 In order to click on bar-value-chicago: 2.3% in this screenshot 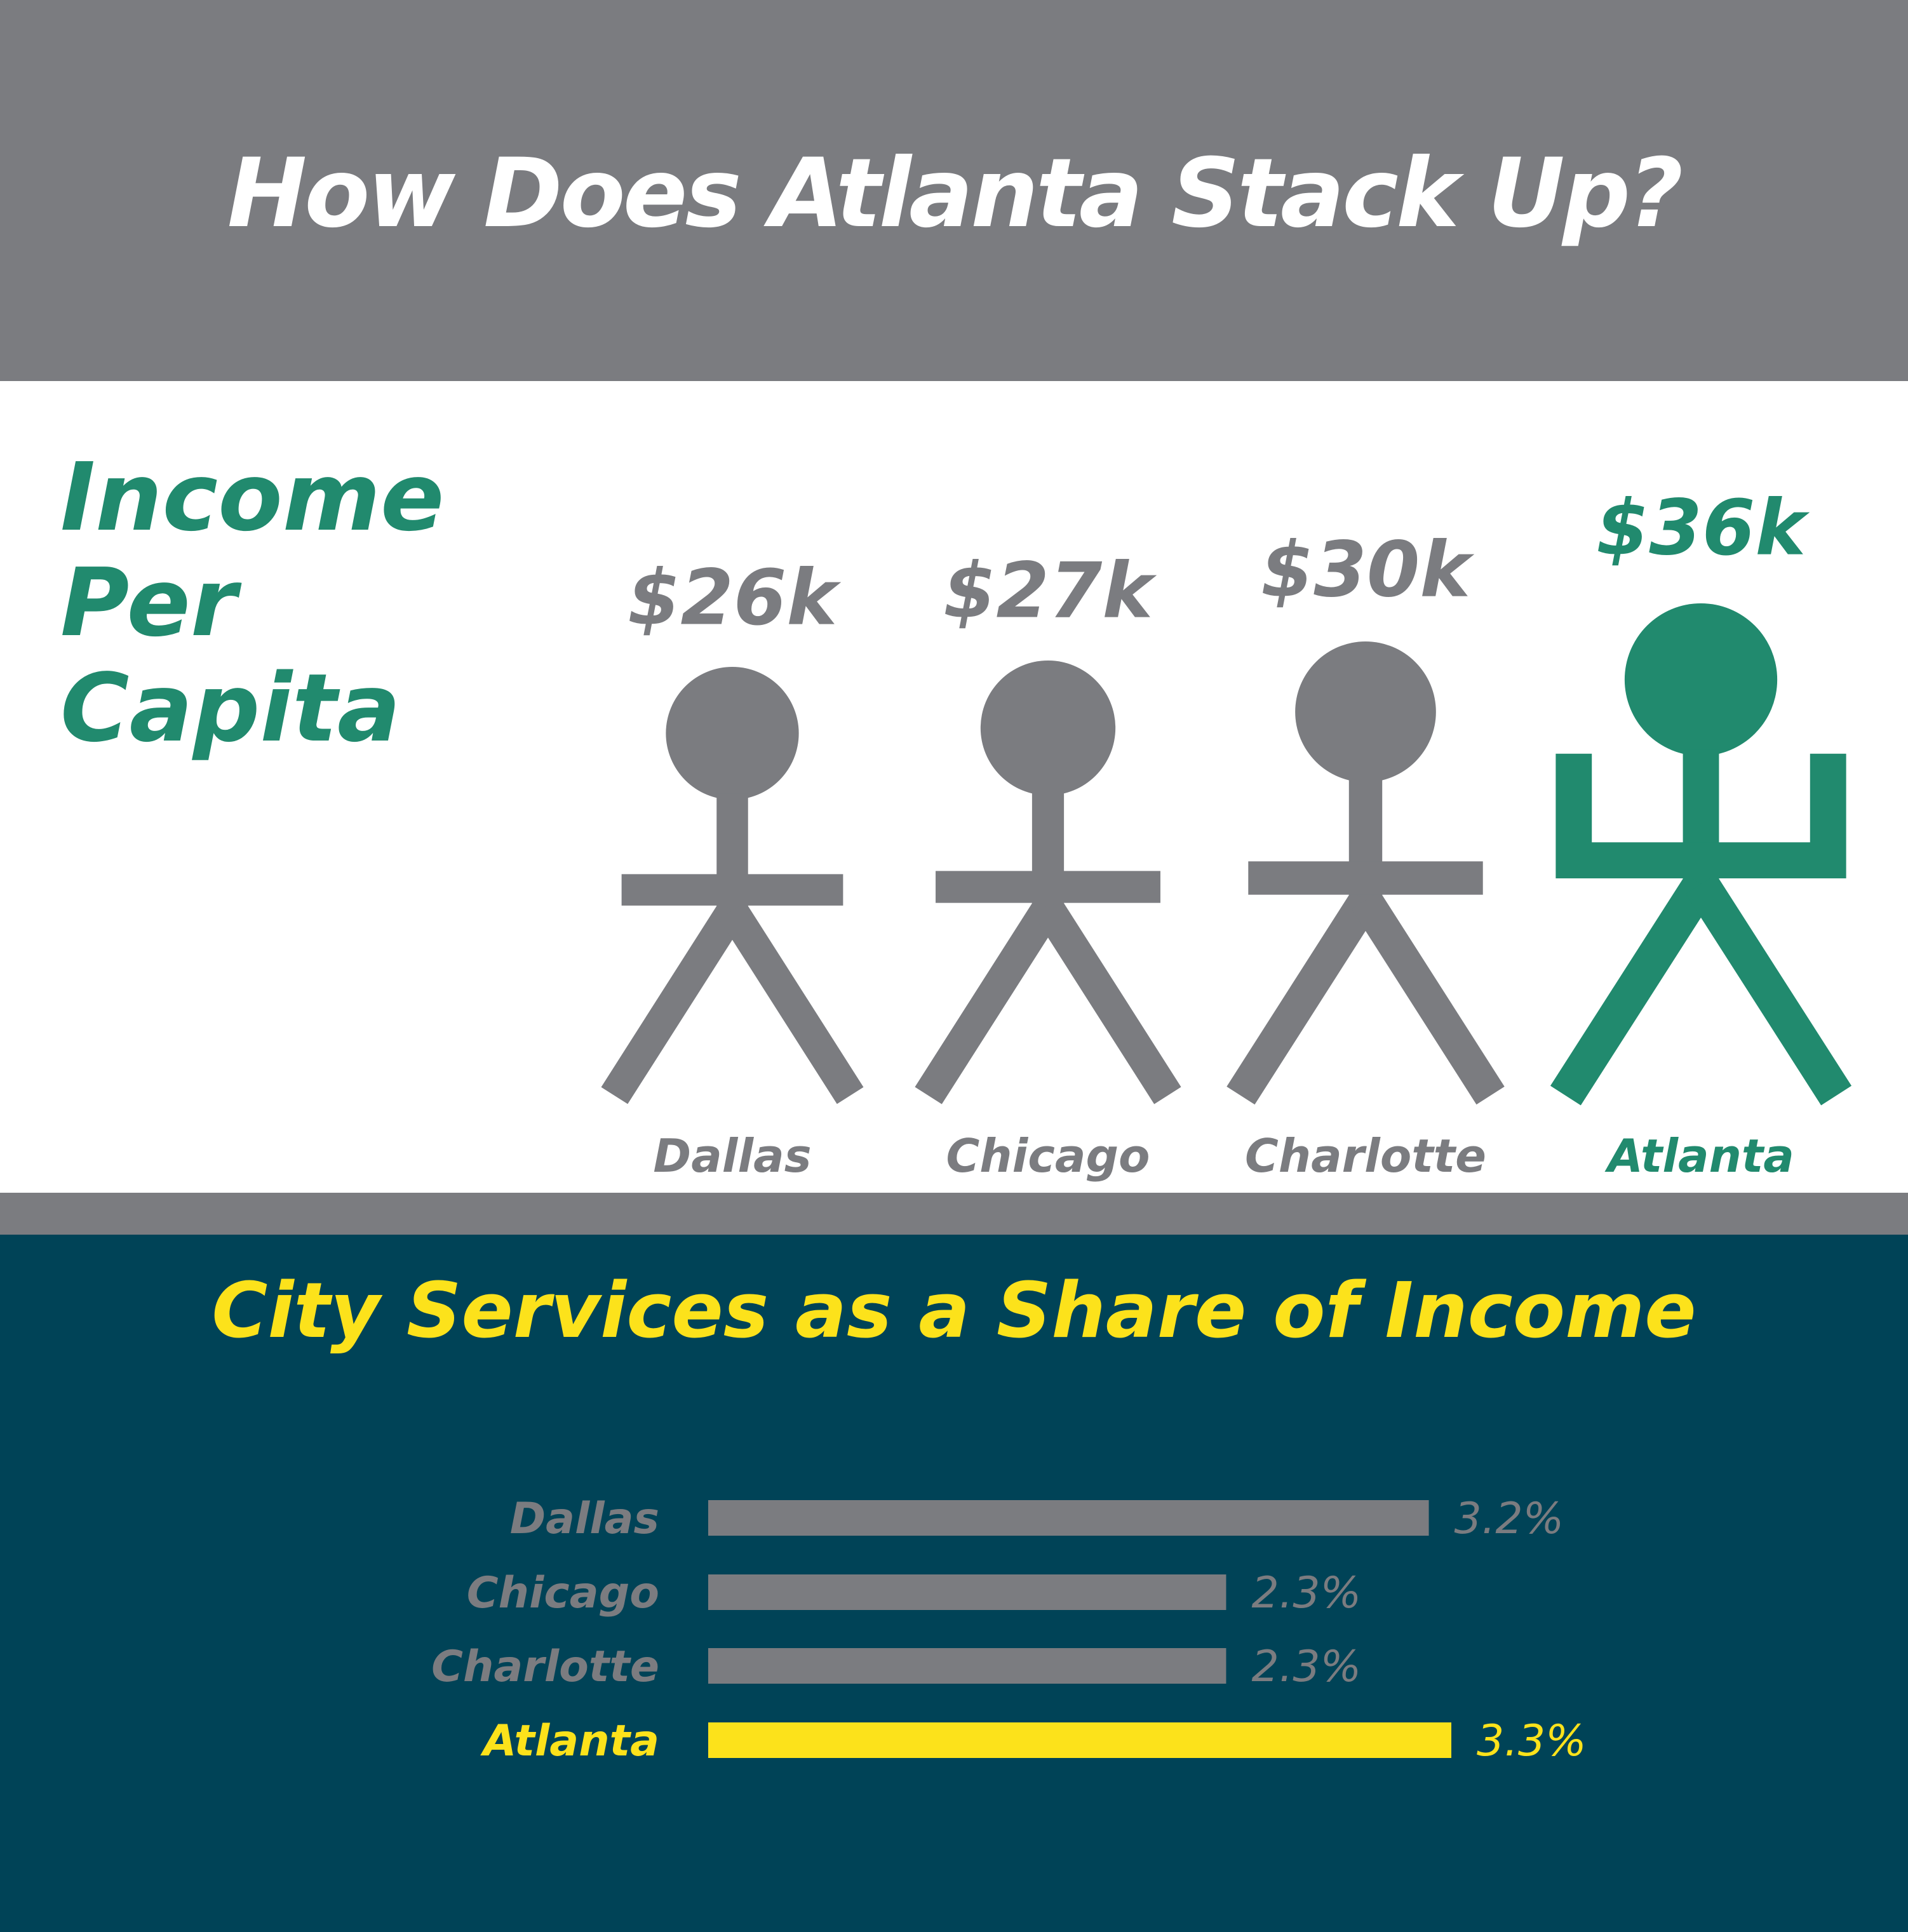, I will do `click(1306, 1593)`.